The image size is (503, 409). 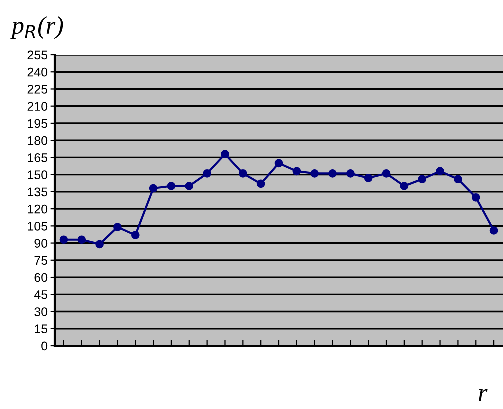 What do you see at coordinates (41, 312) in the screenshot?
I see `y-tick-label: 30` at bounding box center [41, 312].